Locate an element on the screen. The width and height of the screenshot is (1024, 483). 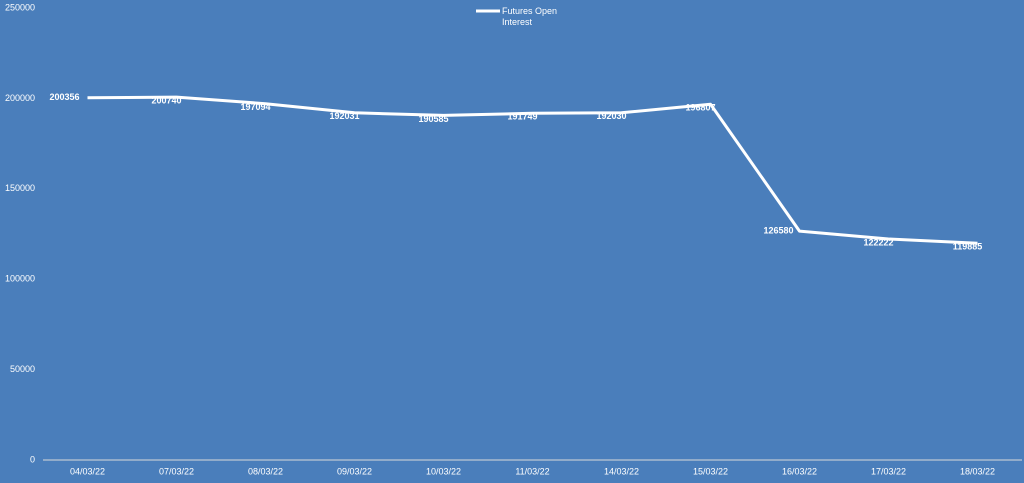
data-label: 192030 is located at coordinates (611, 116).